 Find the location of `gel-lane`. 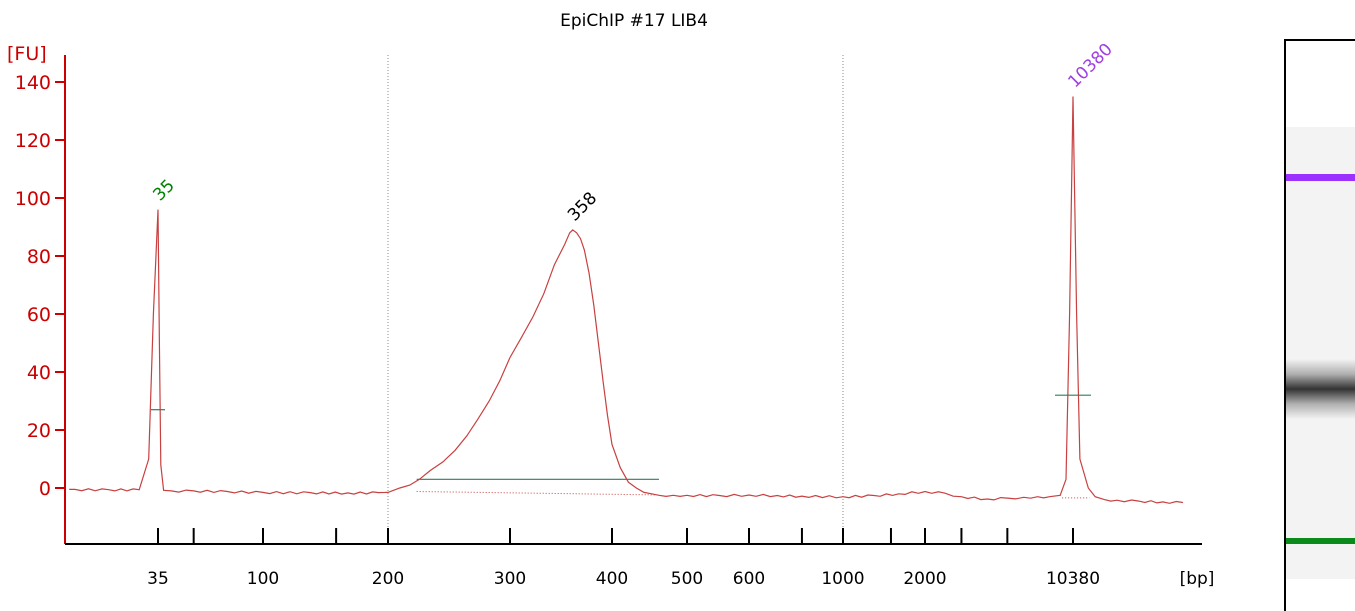

gel-lane is located at coordinates (1319, 325).